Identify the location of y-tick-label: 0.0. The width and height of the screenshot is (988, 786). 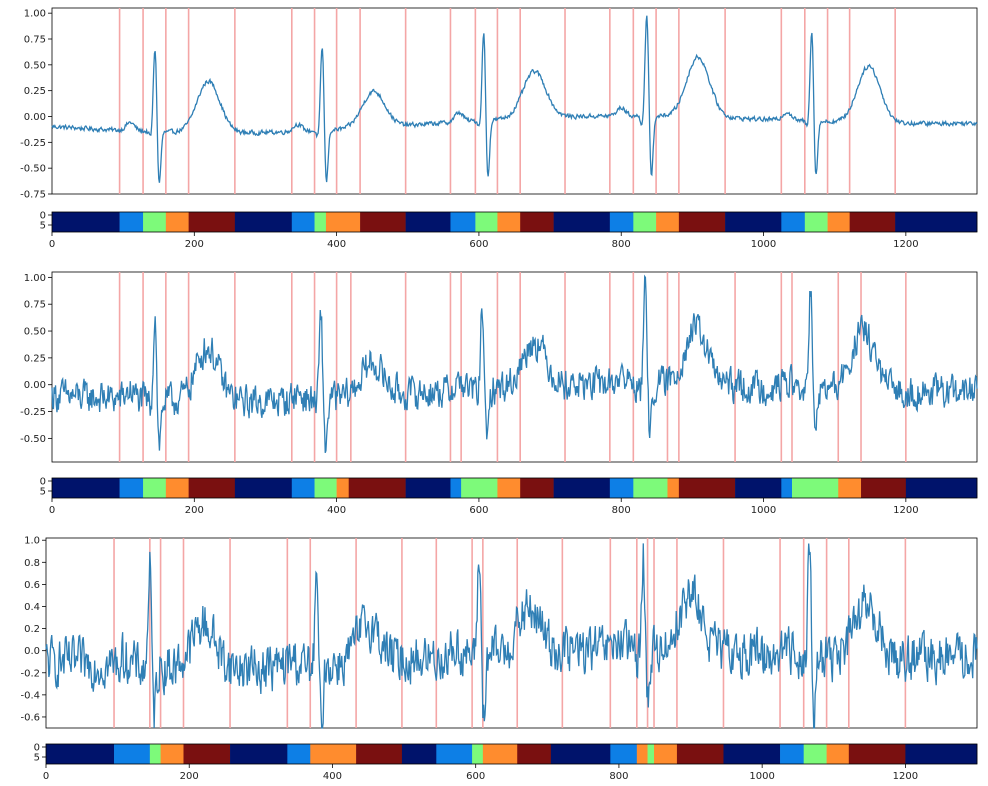
(32, 651).